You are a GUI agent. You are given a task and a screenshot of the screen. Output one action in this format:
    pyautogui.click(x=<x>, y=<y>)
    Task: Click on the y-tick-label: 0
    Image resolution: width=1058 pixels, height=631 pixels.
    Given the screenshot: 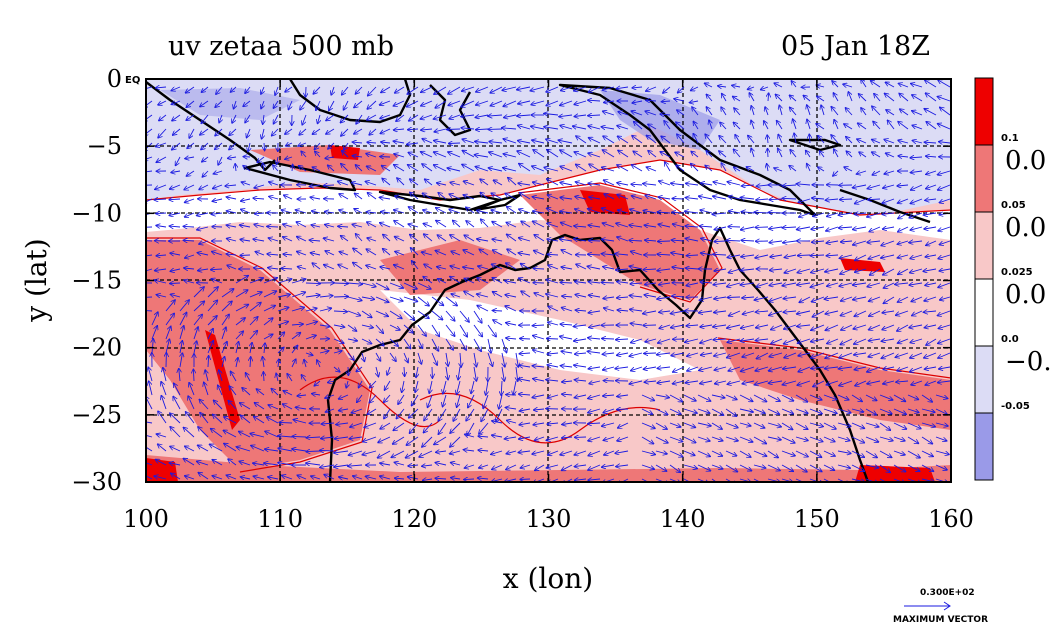 What is the action you would take?
    pyautogui.click(x=114, y=79)
    